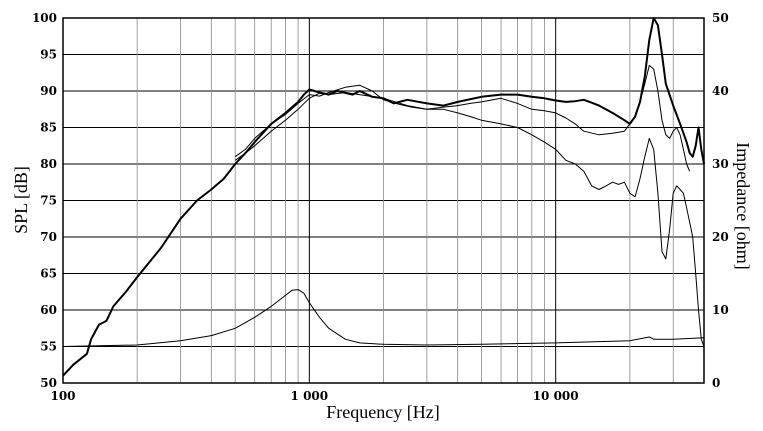  I want to click on y-tick-label: 55, so click(48, 347).